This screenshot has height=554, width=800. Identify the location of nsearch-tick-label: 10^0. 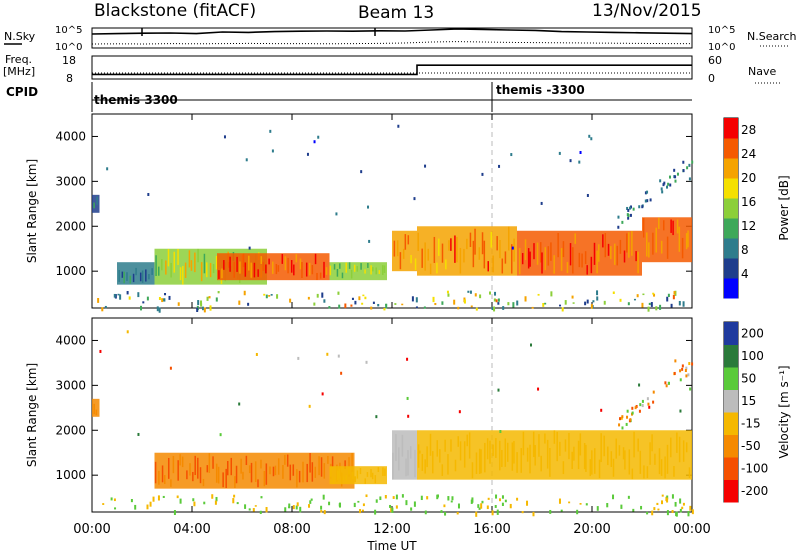
(721, 47).